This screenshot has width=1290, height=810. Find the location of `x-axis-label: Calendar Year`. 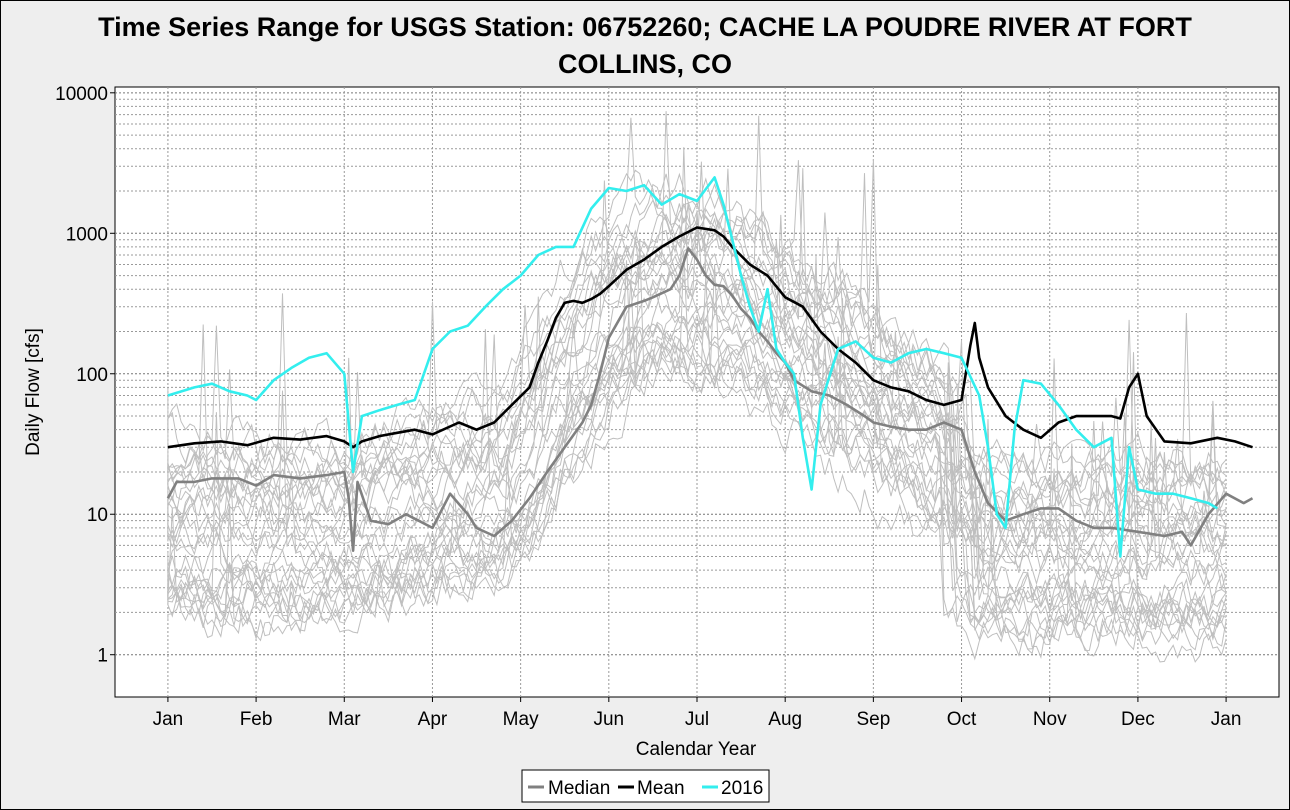

x-axis-label: Calendar Year is located at coordinates (696, 749).